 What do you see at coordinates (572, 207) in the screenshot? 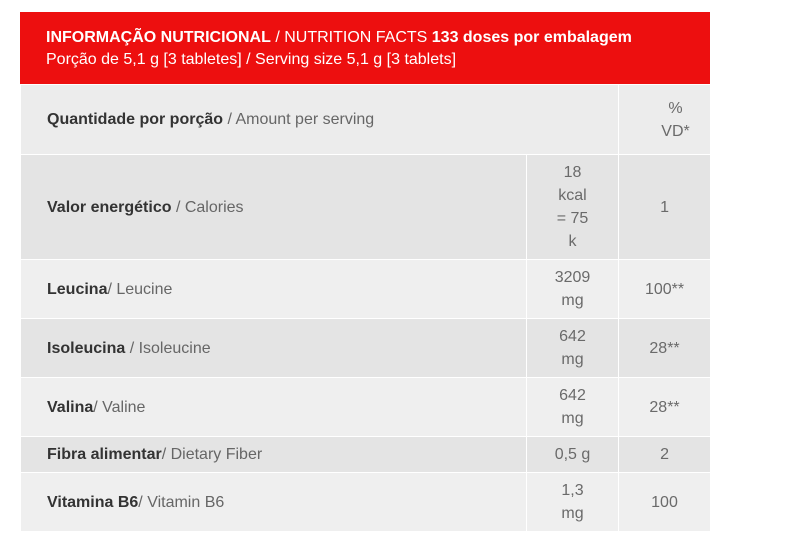
I see `nutrient-value: 18 kcal = 75 k` at bounding box center [572, 207].